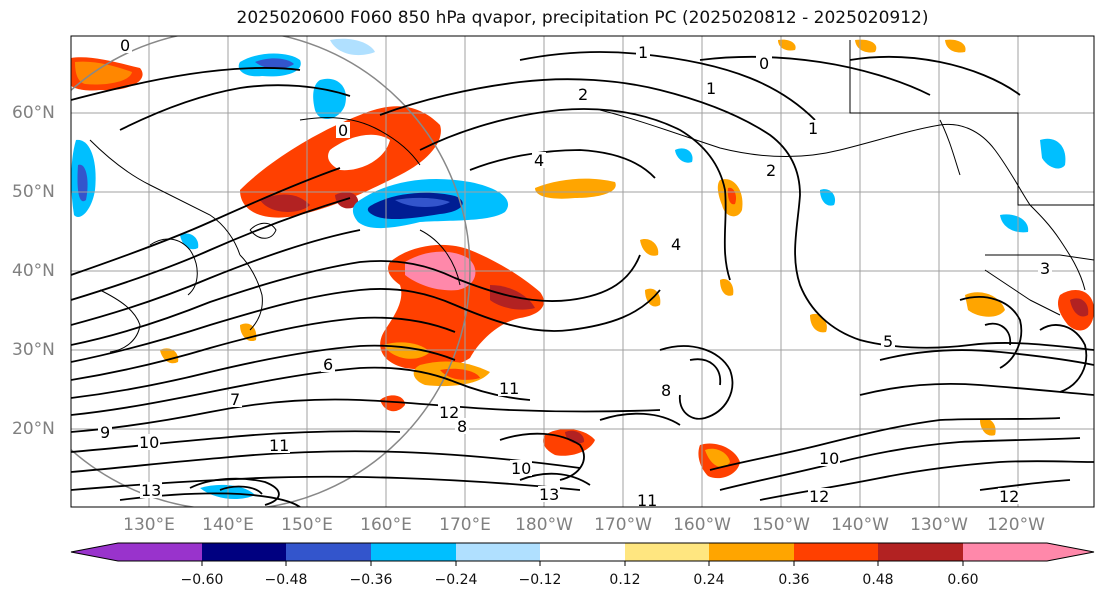  Describe the element at coordinates (235, 399) in the screenshot. I see `contour-label: 7` at that location.